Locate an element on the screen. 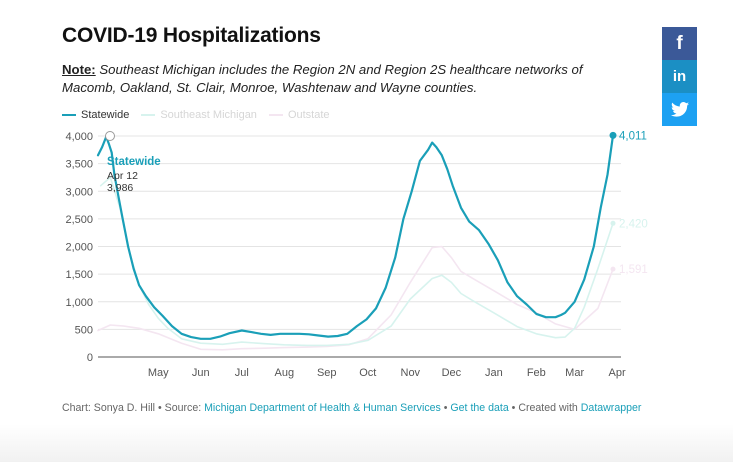 The image size is (733, 462). legend-swatch-outstate is located at coordinates (275, 115).